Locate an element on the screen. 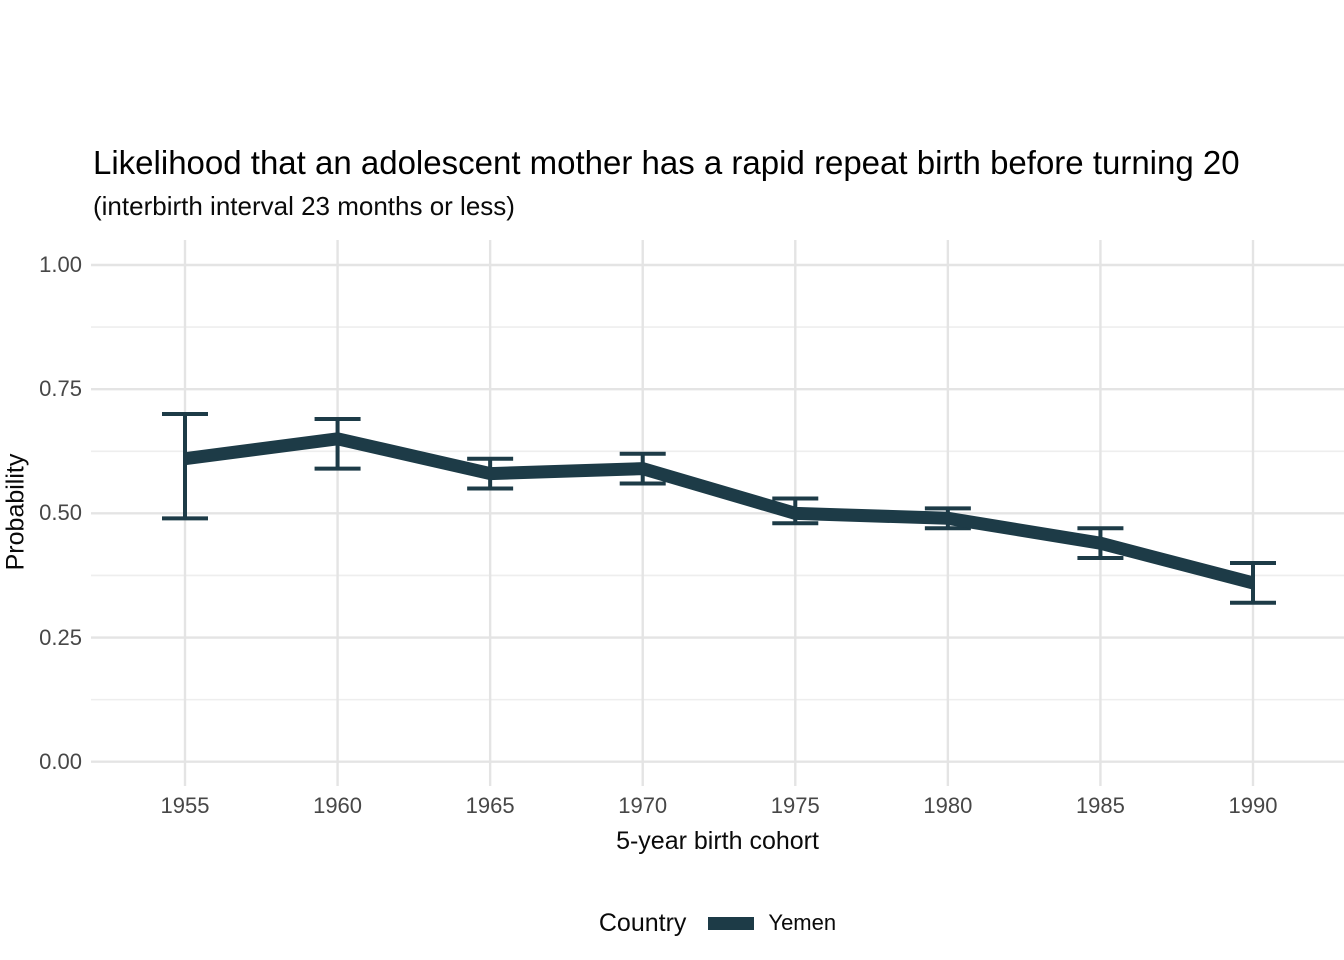  x-tick-label: 1970 is located at coordinates (643, 805).